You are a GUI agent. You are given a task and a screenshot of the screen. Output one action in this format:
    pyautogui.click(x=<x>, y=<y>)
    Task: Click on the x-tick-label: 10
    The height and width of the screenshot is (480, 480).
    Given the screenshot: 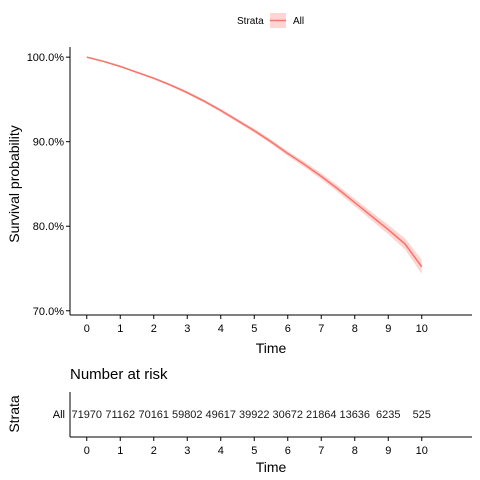 What is the action you would take?
    pyautogui.click(x=422, y=329)
    